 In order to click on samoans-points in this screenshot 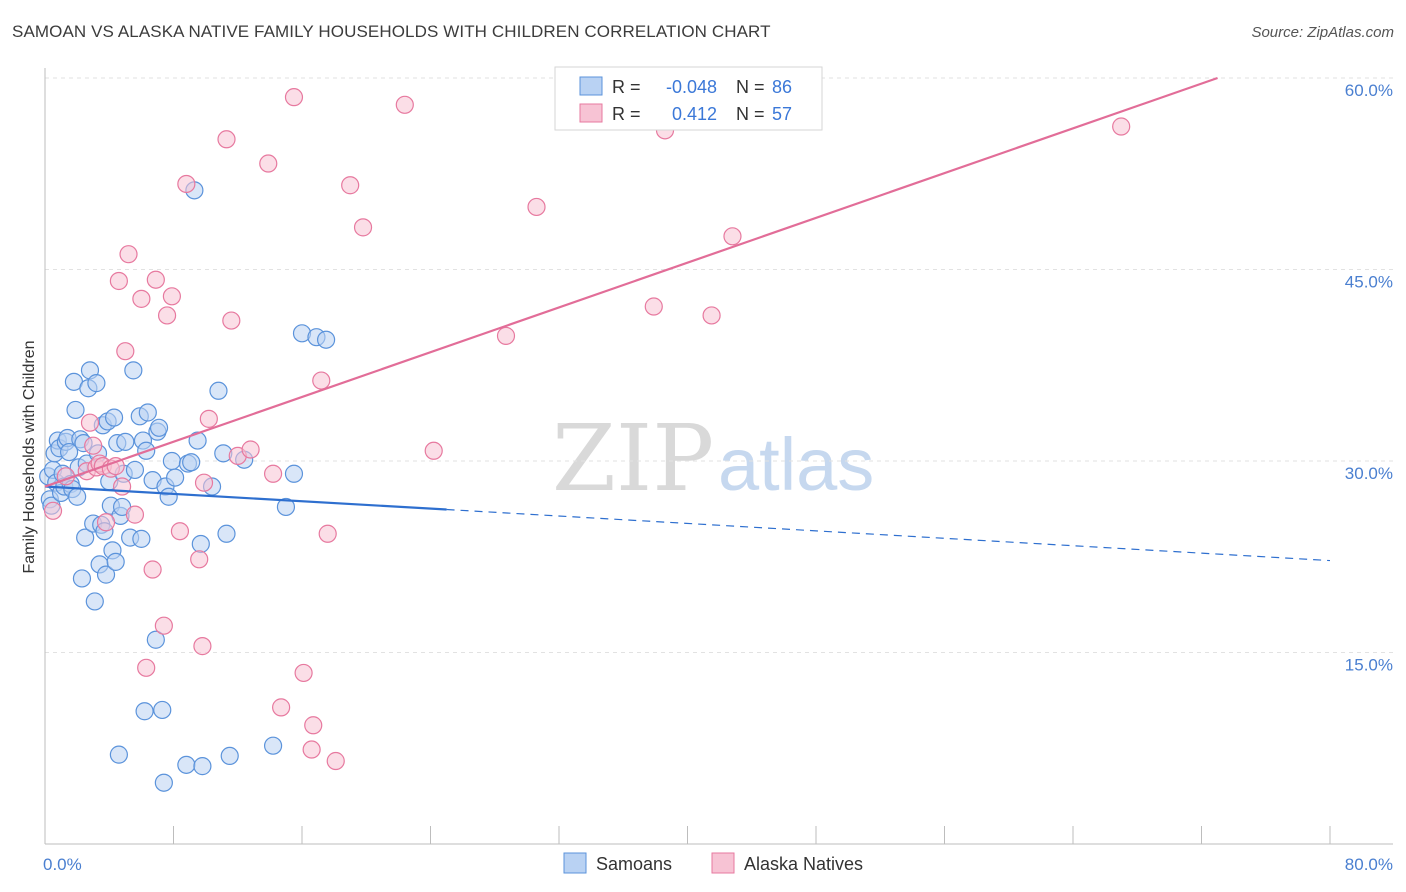, I will do `click(187, 486)`.